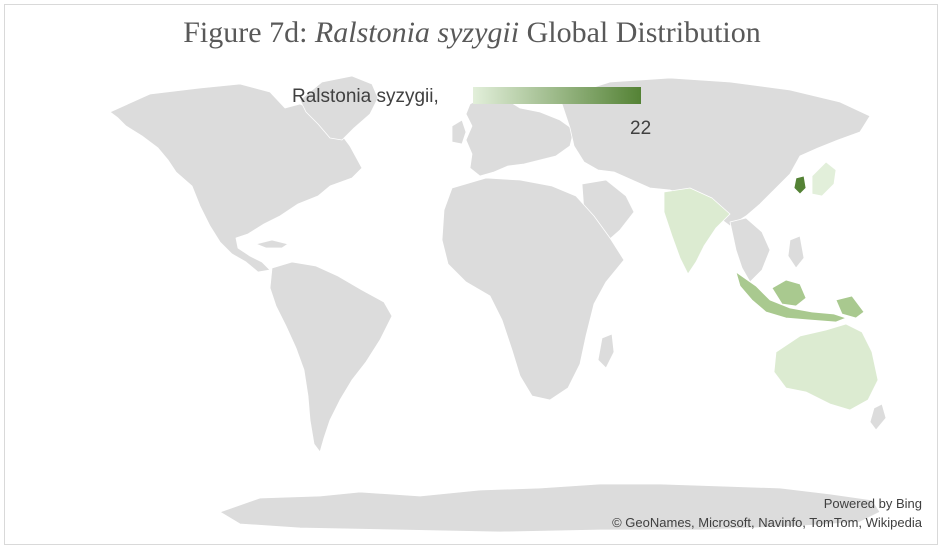 This screenshot has width=944, height=551. What do you see at coordinates (641, 128) in the screenshot?
I see `legend-max-value: 22` at bounding box center [641, 128].